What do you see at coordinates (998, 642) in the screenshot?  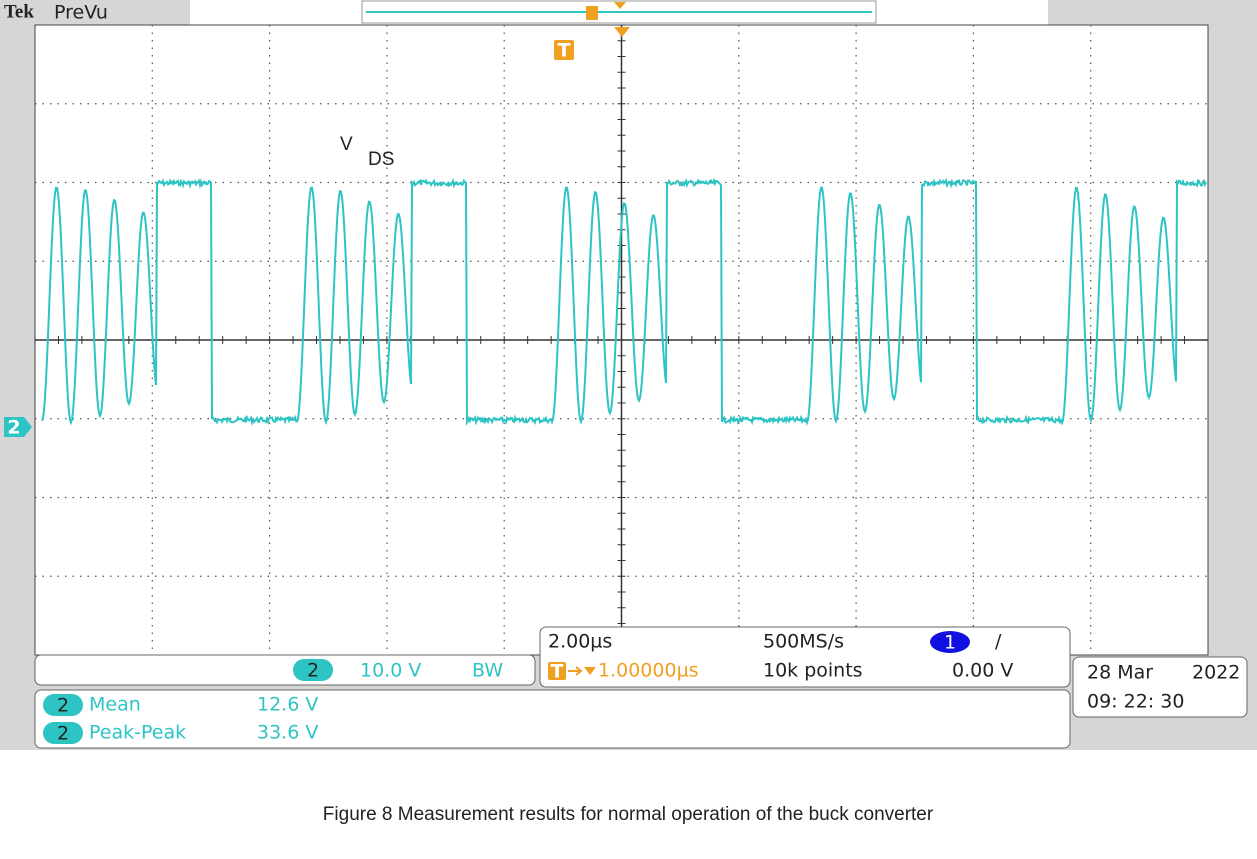 I see `trigger-slope: /` at bounding box center [998, 642].